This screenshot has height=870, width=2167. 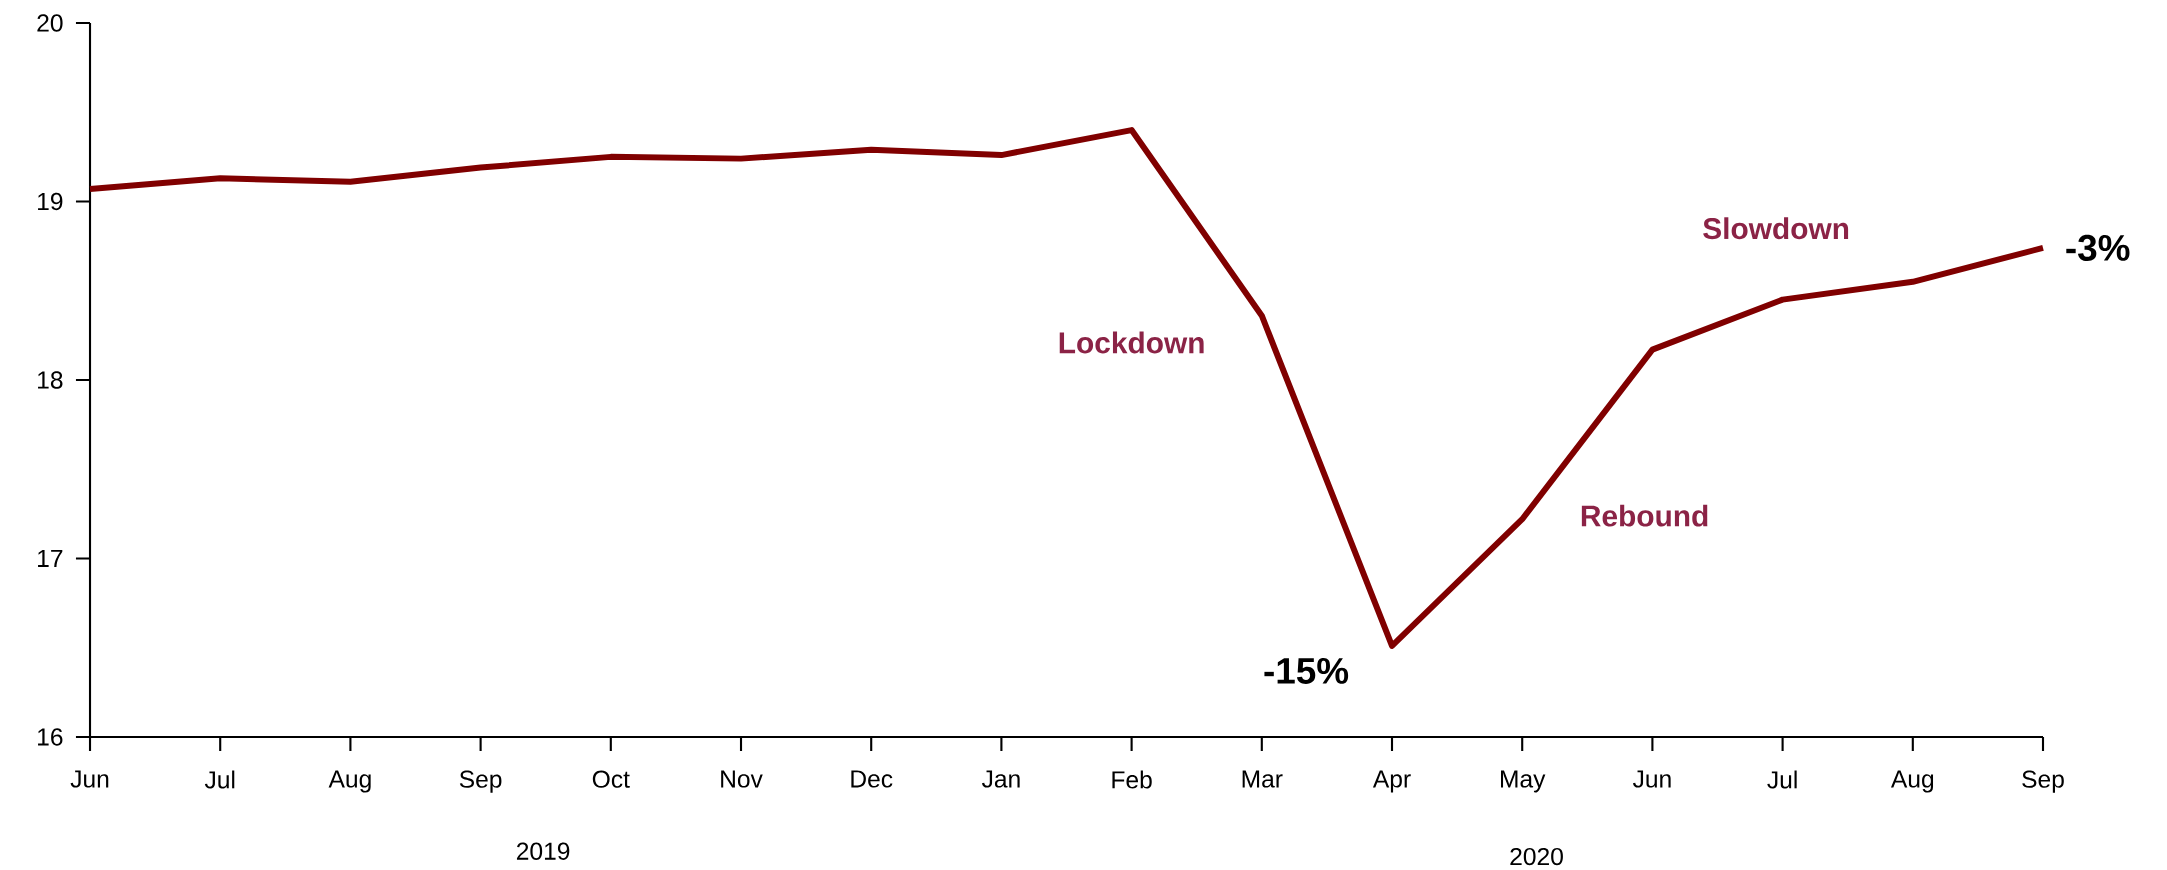 I want to click on annotation: Lockdown, so click(x=1131, y=342).